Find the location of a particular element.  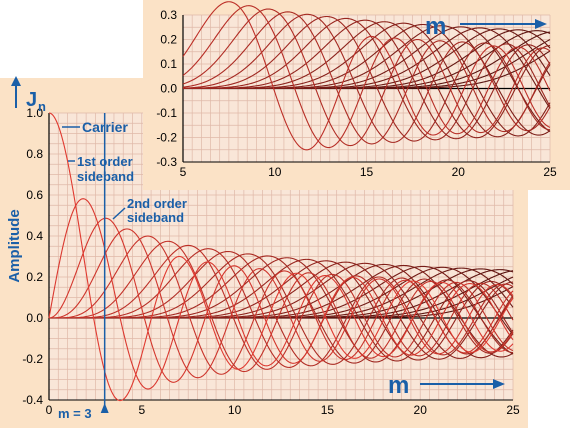

m3-label: m = 3 is located at coordinates (75, 413).